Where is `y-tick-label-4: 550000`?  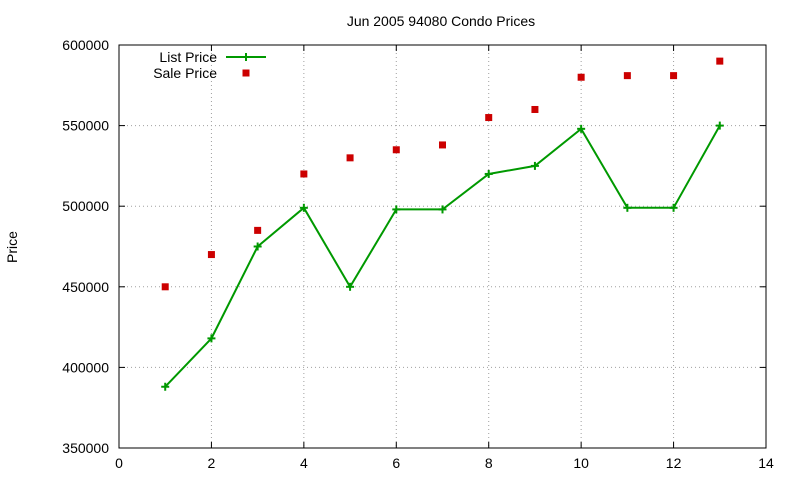 y-tick-label-4: 550000 is located at coordinates (85, 126).